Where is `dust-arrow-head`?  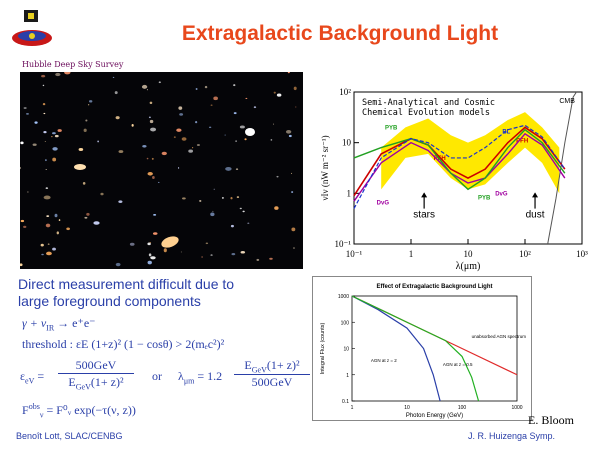 dust-arrow-head is located at coordinates (535, 195).